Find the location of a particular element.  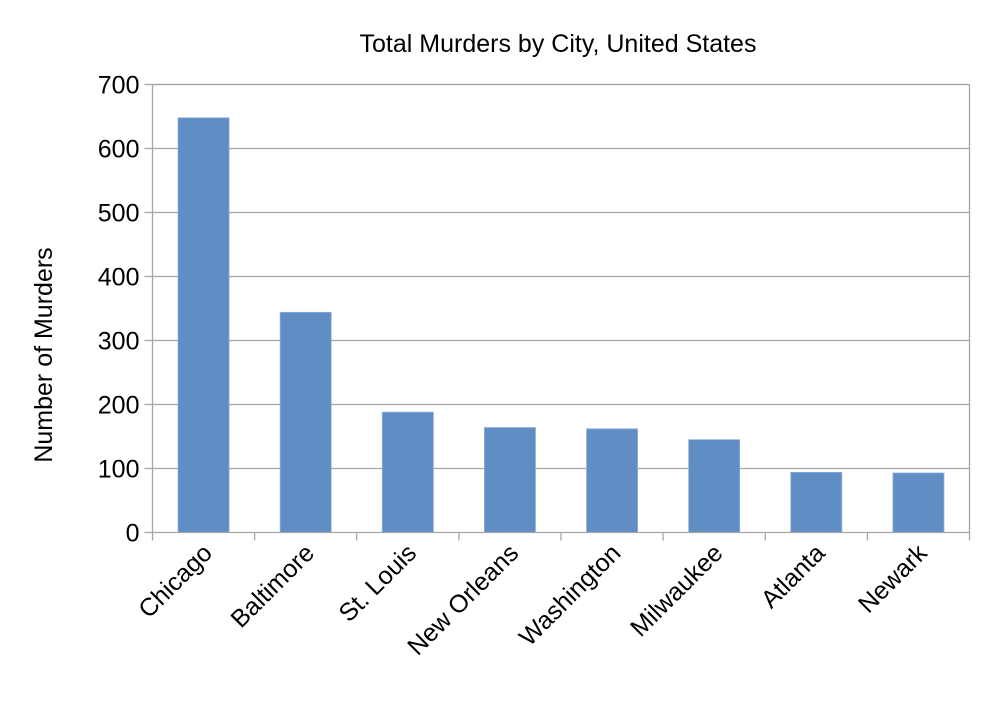

y-tick-label: 600 is located at coordinates (119, 150).